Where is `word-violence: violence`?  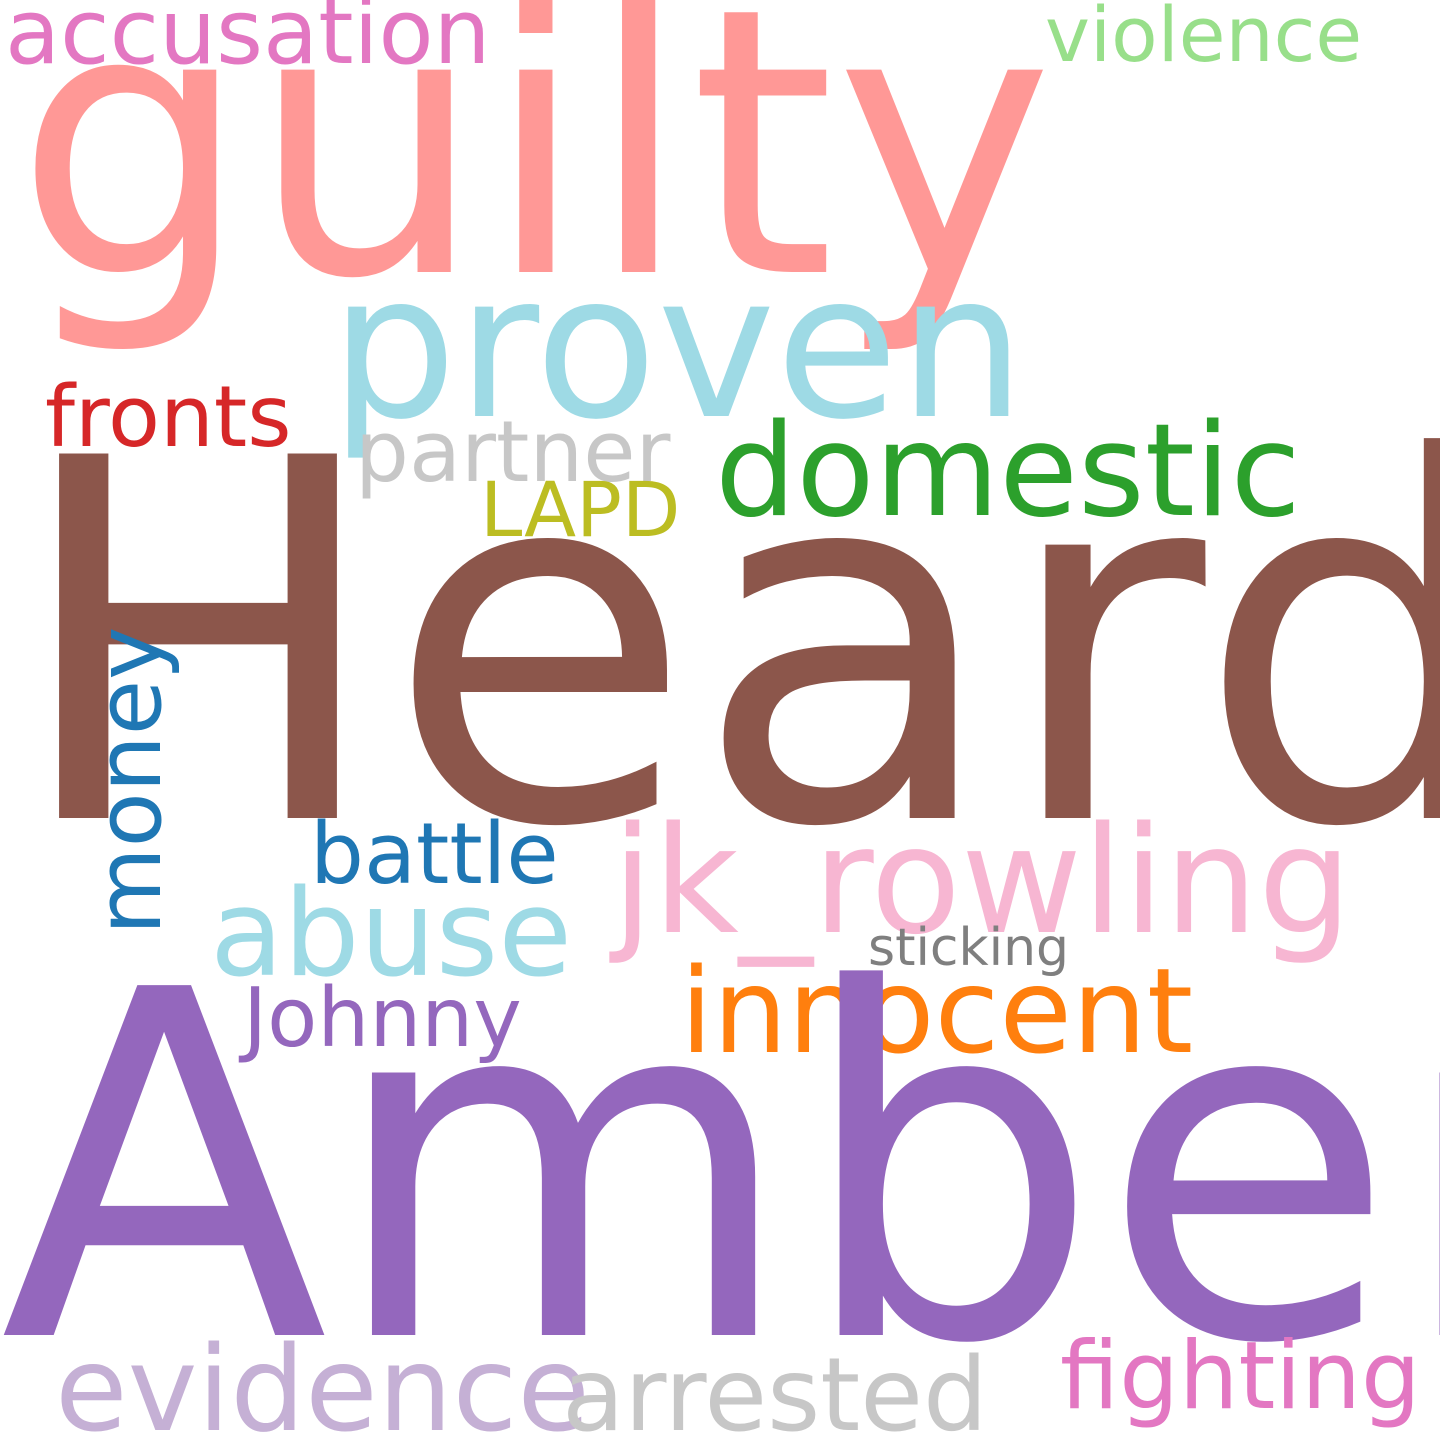 word-violence: violence is located at coordinates (1204, 39).